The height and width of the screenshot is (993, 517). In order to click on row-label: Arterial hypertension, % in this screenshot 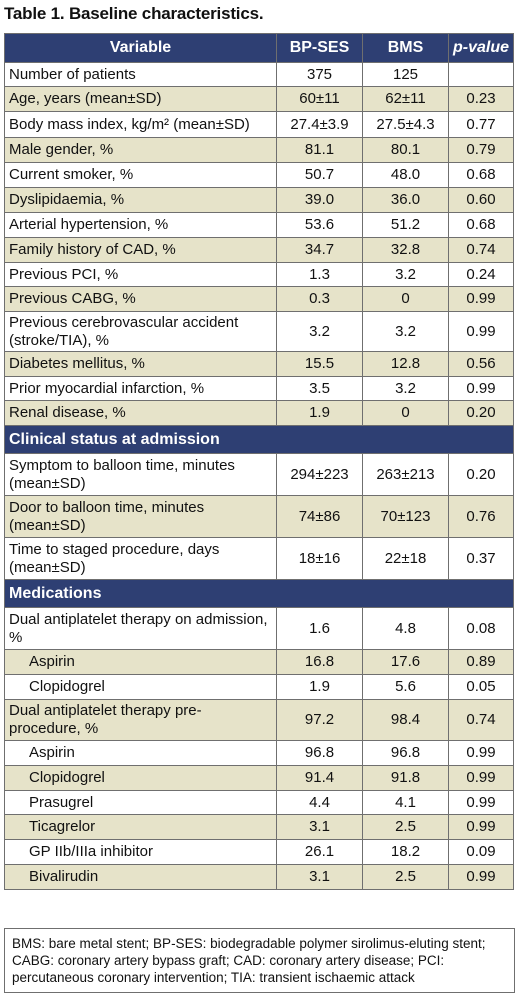, I will do `click(140, 225)`.